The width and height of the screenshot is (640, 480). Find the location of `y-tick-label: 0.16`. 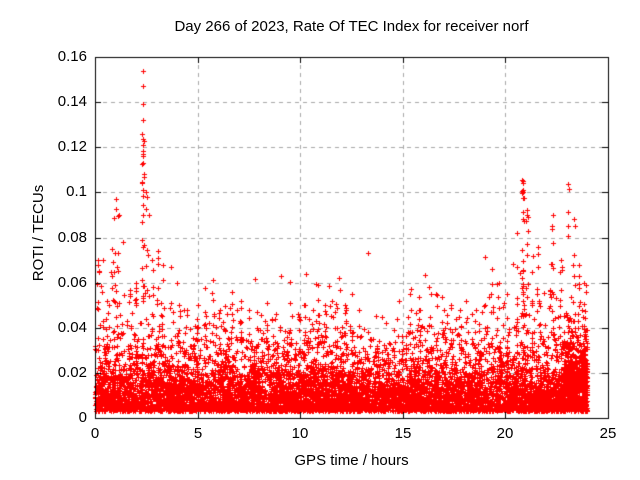

y-tick-label: 0.16 is located at coordinates (72, 56).